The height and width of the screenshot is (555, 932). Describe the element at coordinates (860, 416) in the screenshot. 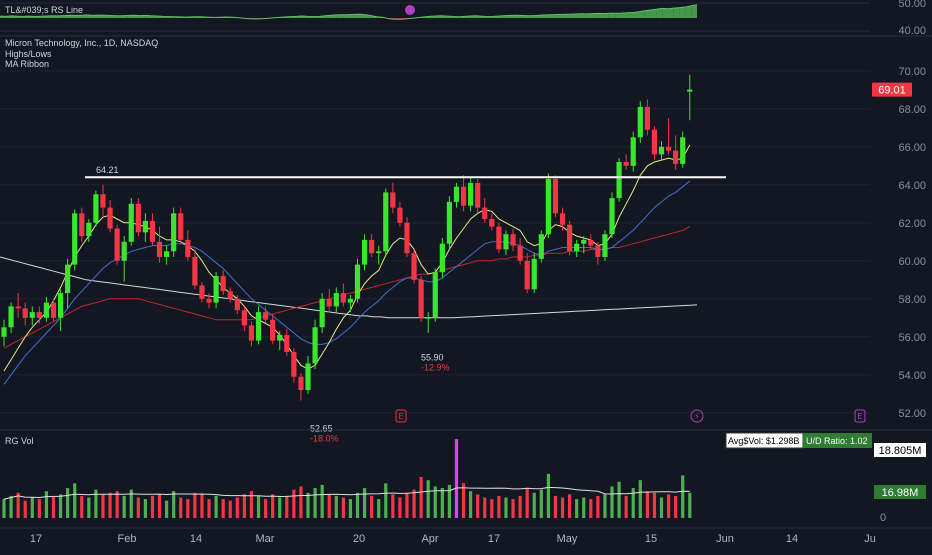

I see `earnings-marker-jun: E` at that location.